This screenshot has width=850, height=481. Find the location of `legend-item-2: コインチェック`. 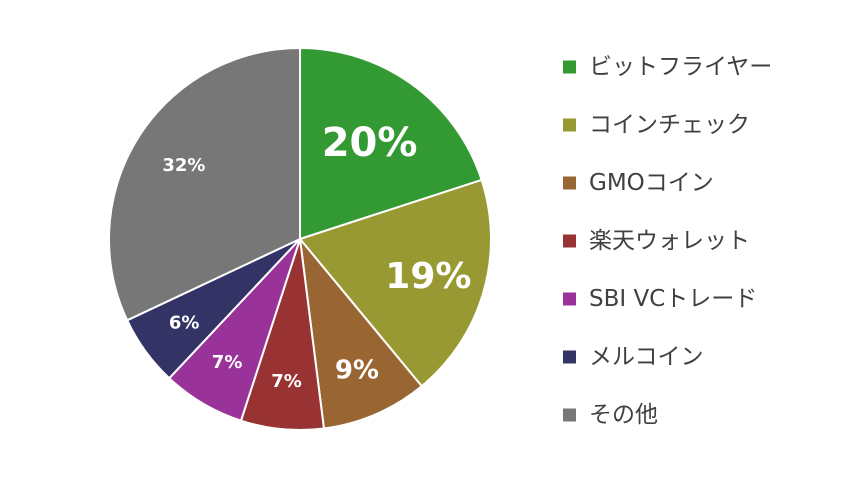

legend-item-2: コインチェック is located at coordinates (656, 125).